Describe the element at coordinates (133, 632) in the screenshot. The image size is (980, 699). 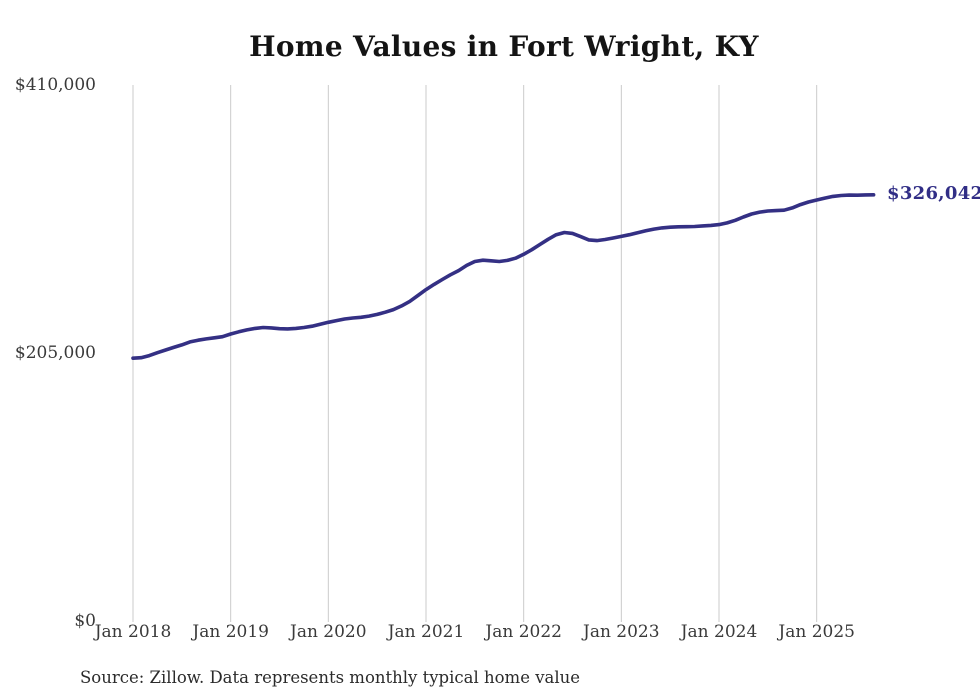
I see `x-axis-tick-label-jan-2018: Jan 2018` at that location.